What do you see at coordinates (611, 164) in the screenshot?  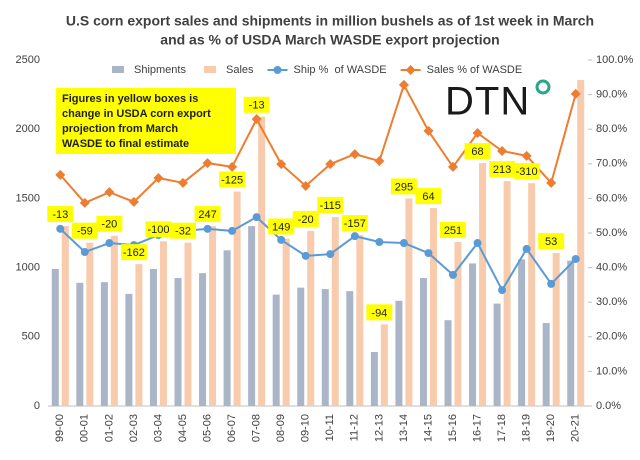 I see `y2-tick-label: 70.0%` at bounding box center [611, 164].